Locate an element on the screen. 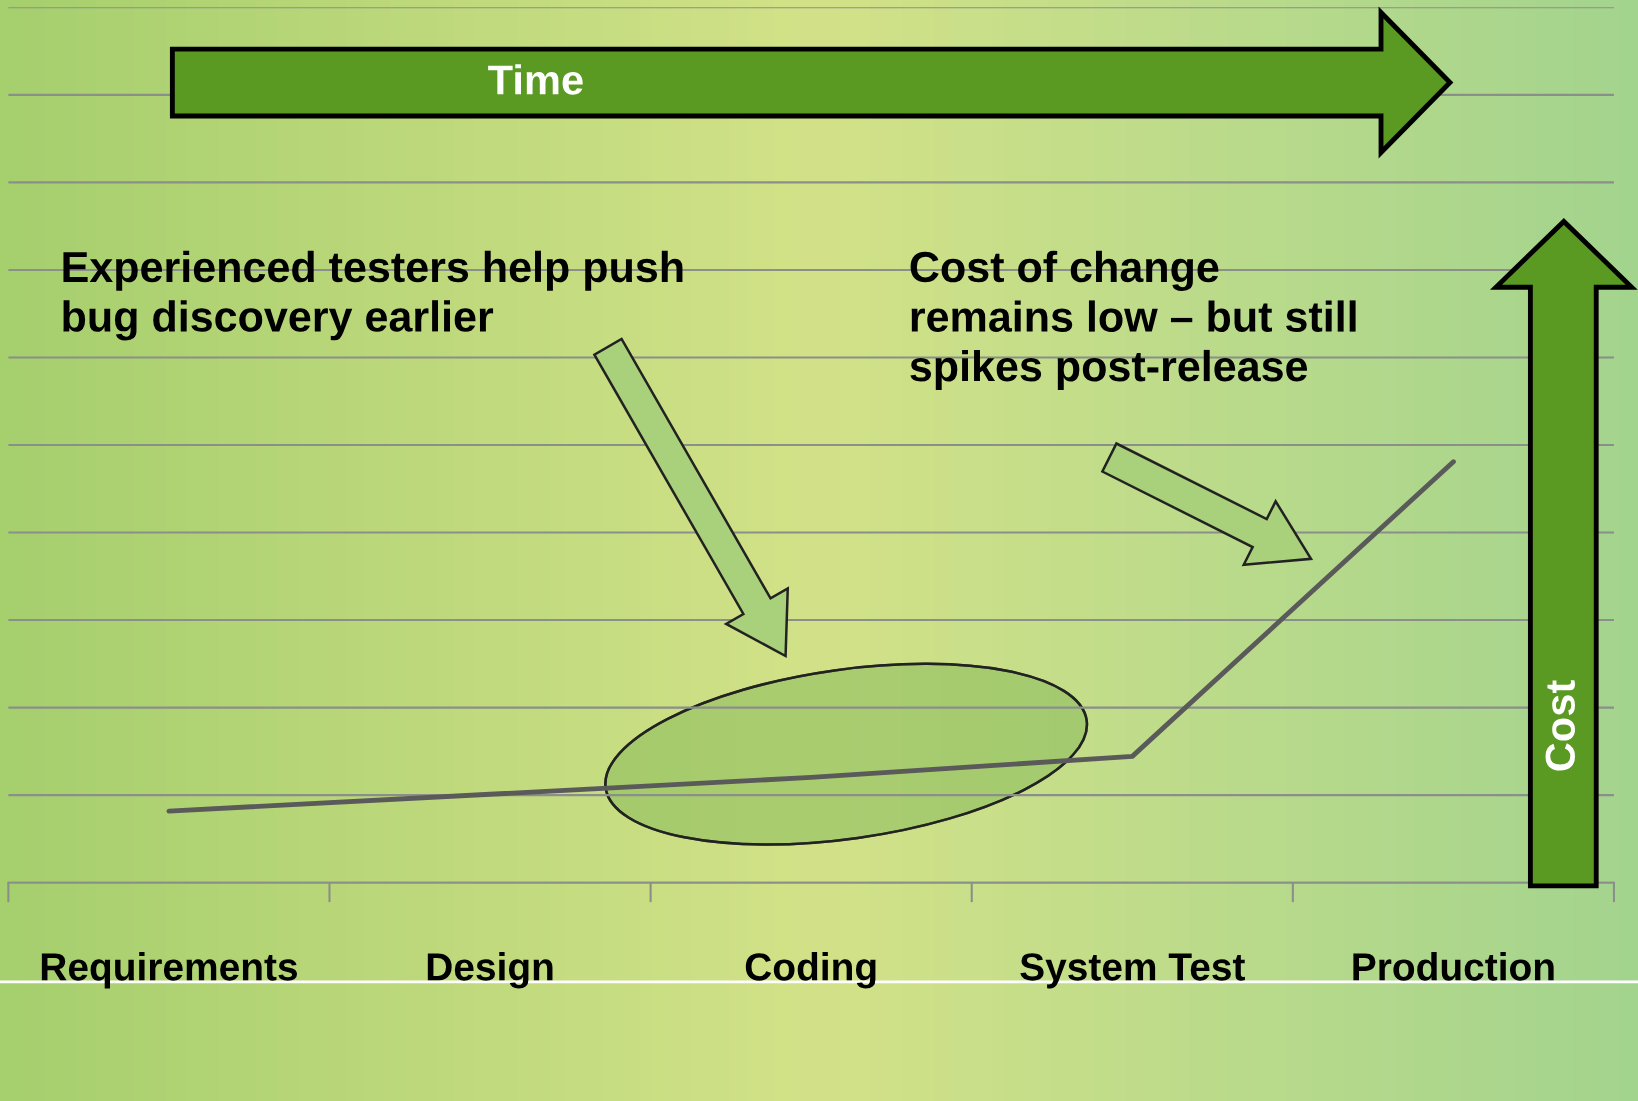 Image resolution: width=1638 pixels, height=1101 pixels. x-tick-label: Design is located at coordinates (490, 970).